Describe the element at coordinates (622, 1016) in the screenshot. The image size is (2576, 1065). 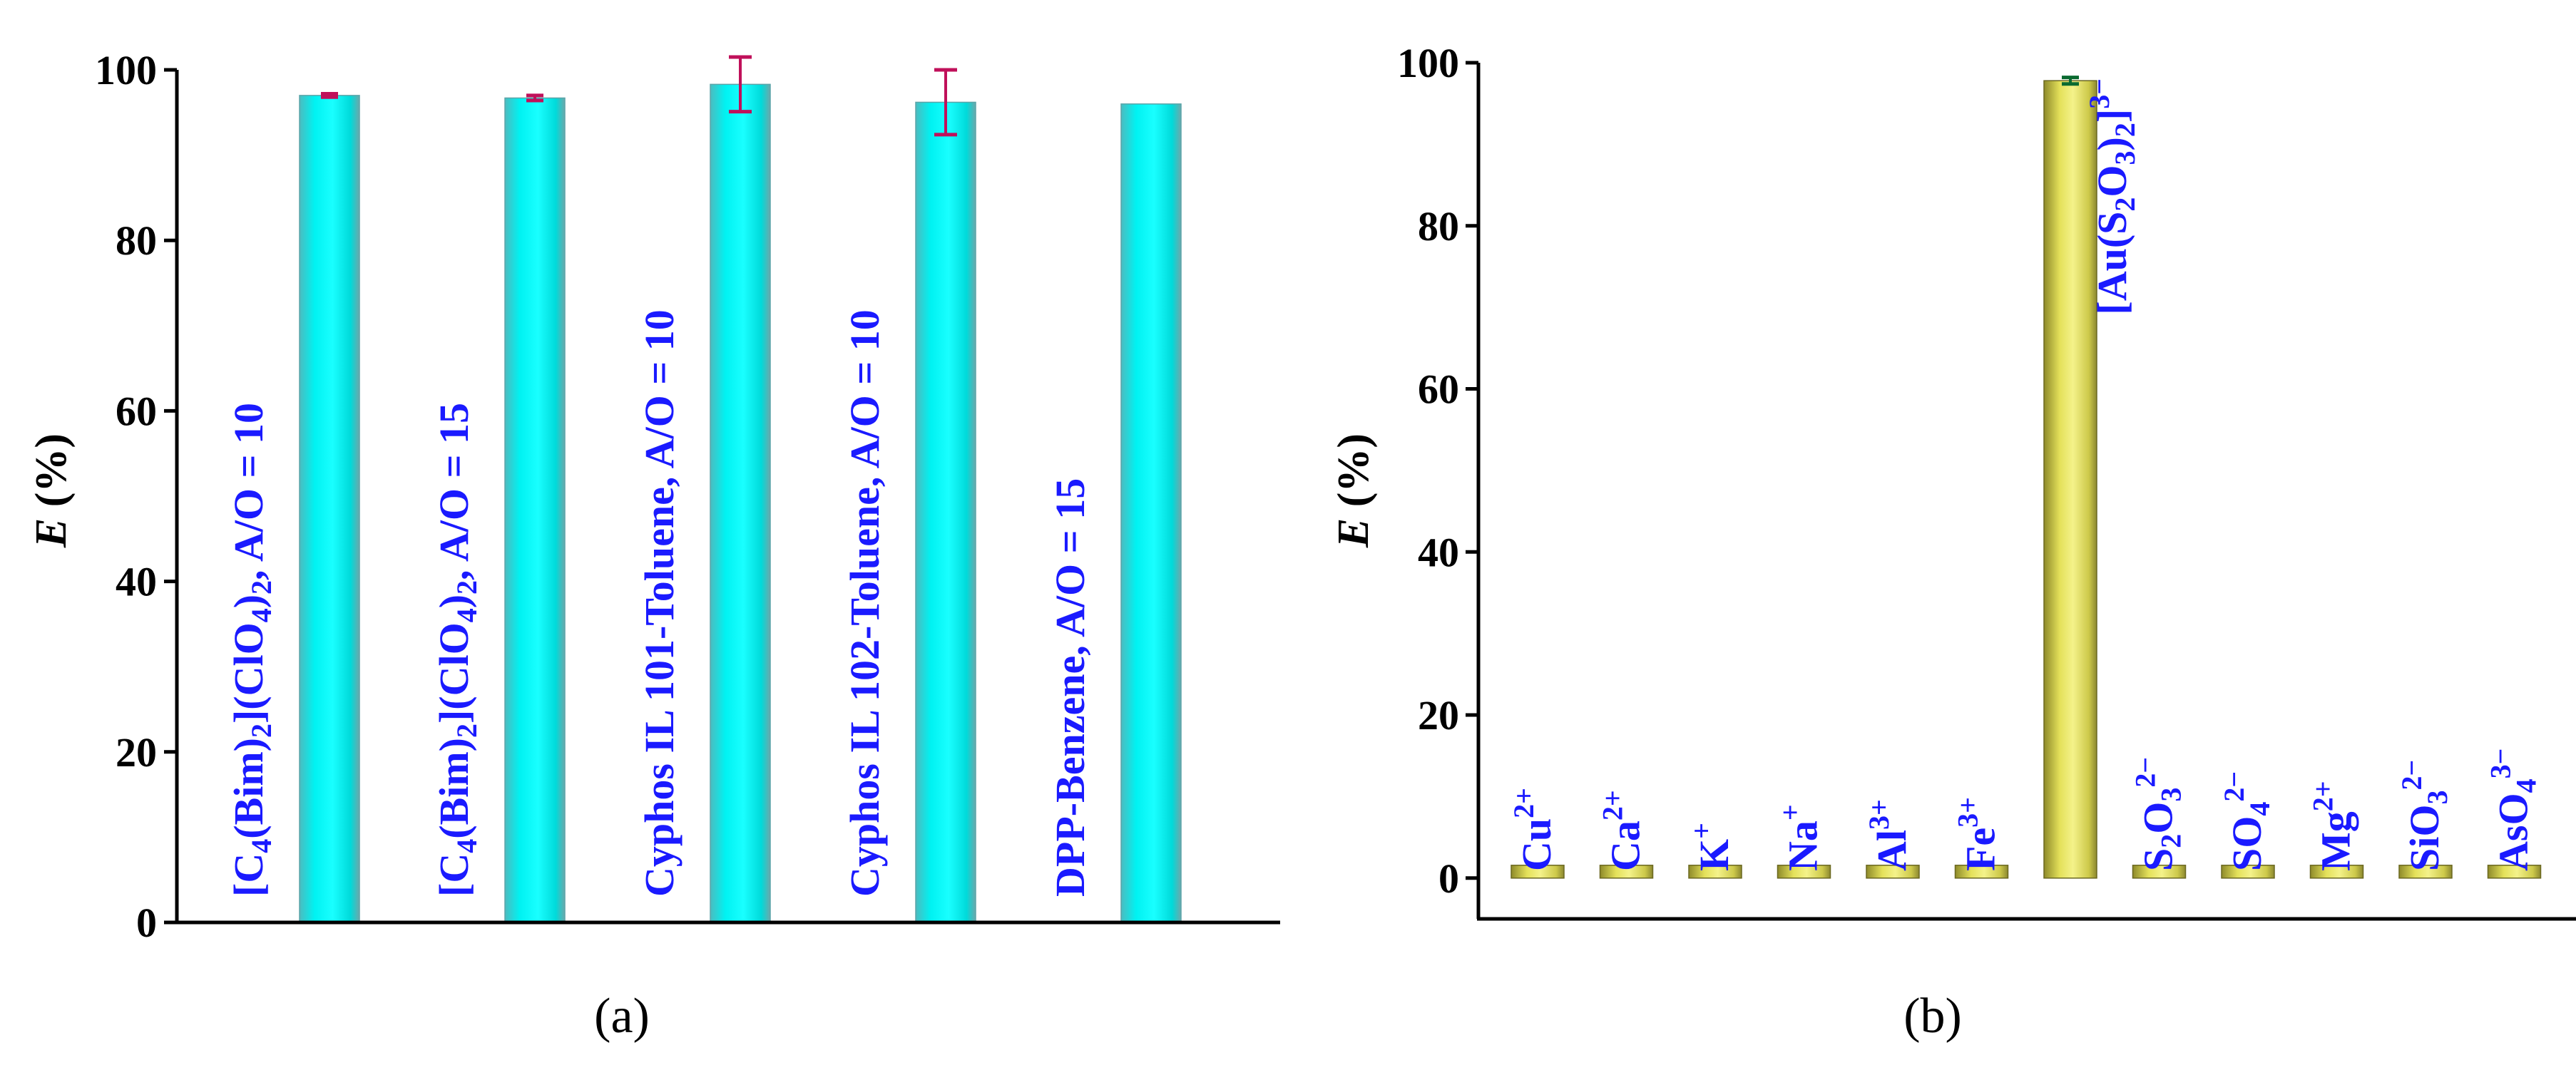
I see `chart-a-panel-label: (a)` at that location.